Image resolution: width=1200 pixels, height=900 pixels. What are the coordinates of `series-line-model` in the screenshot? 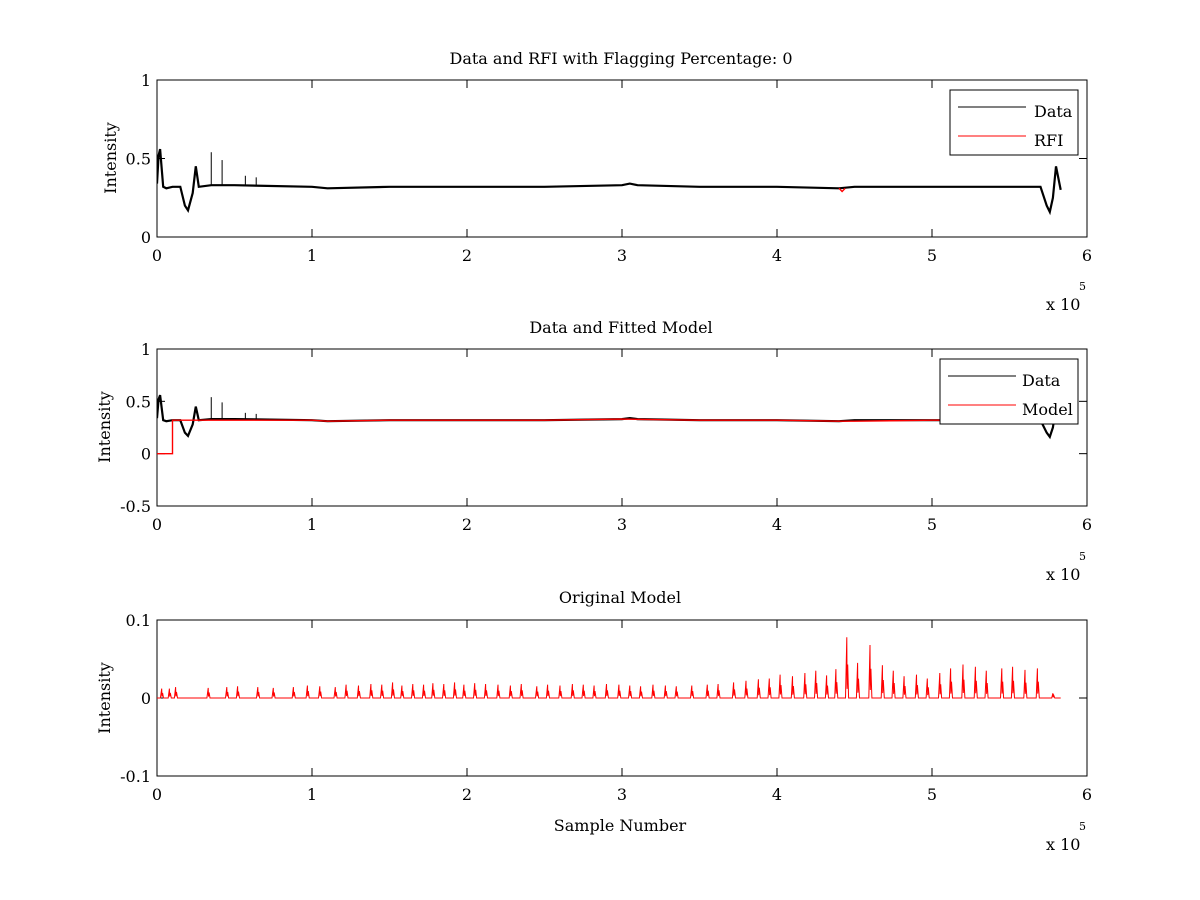 It's located at (599, 436).